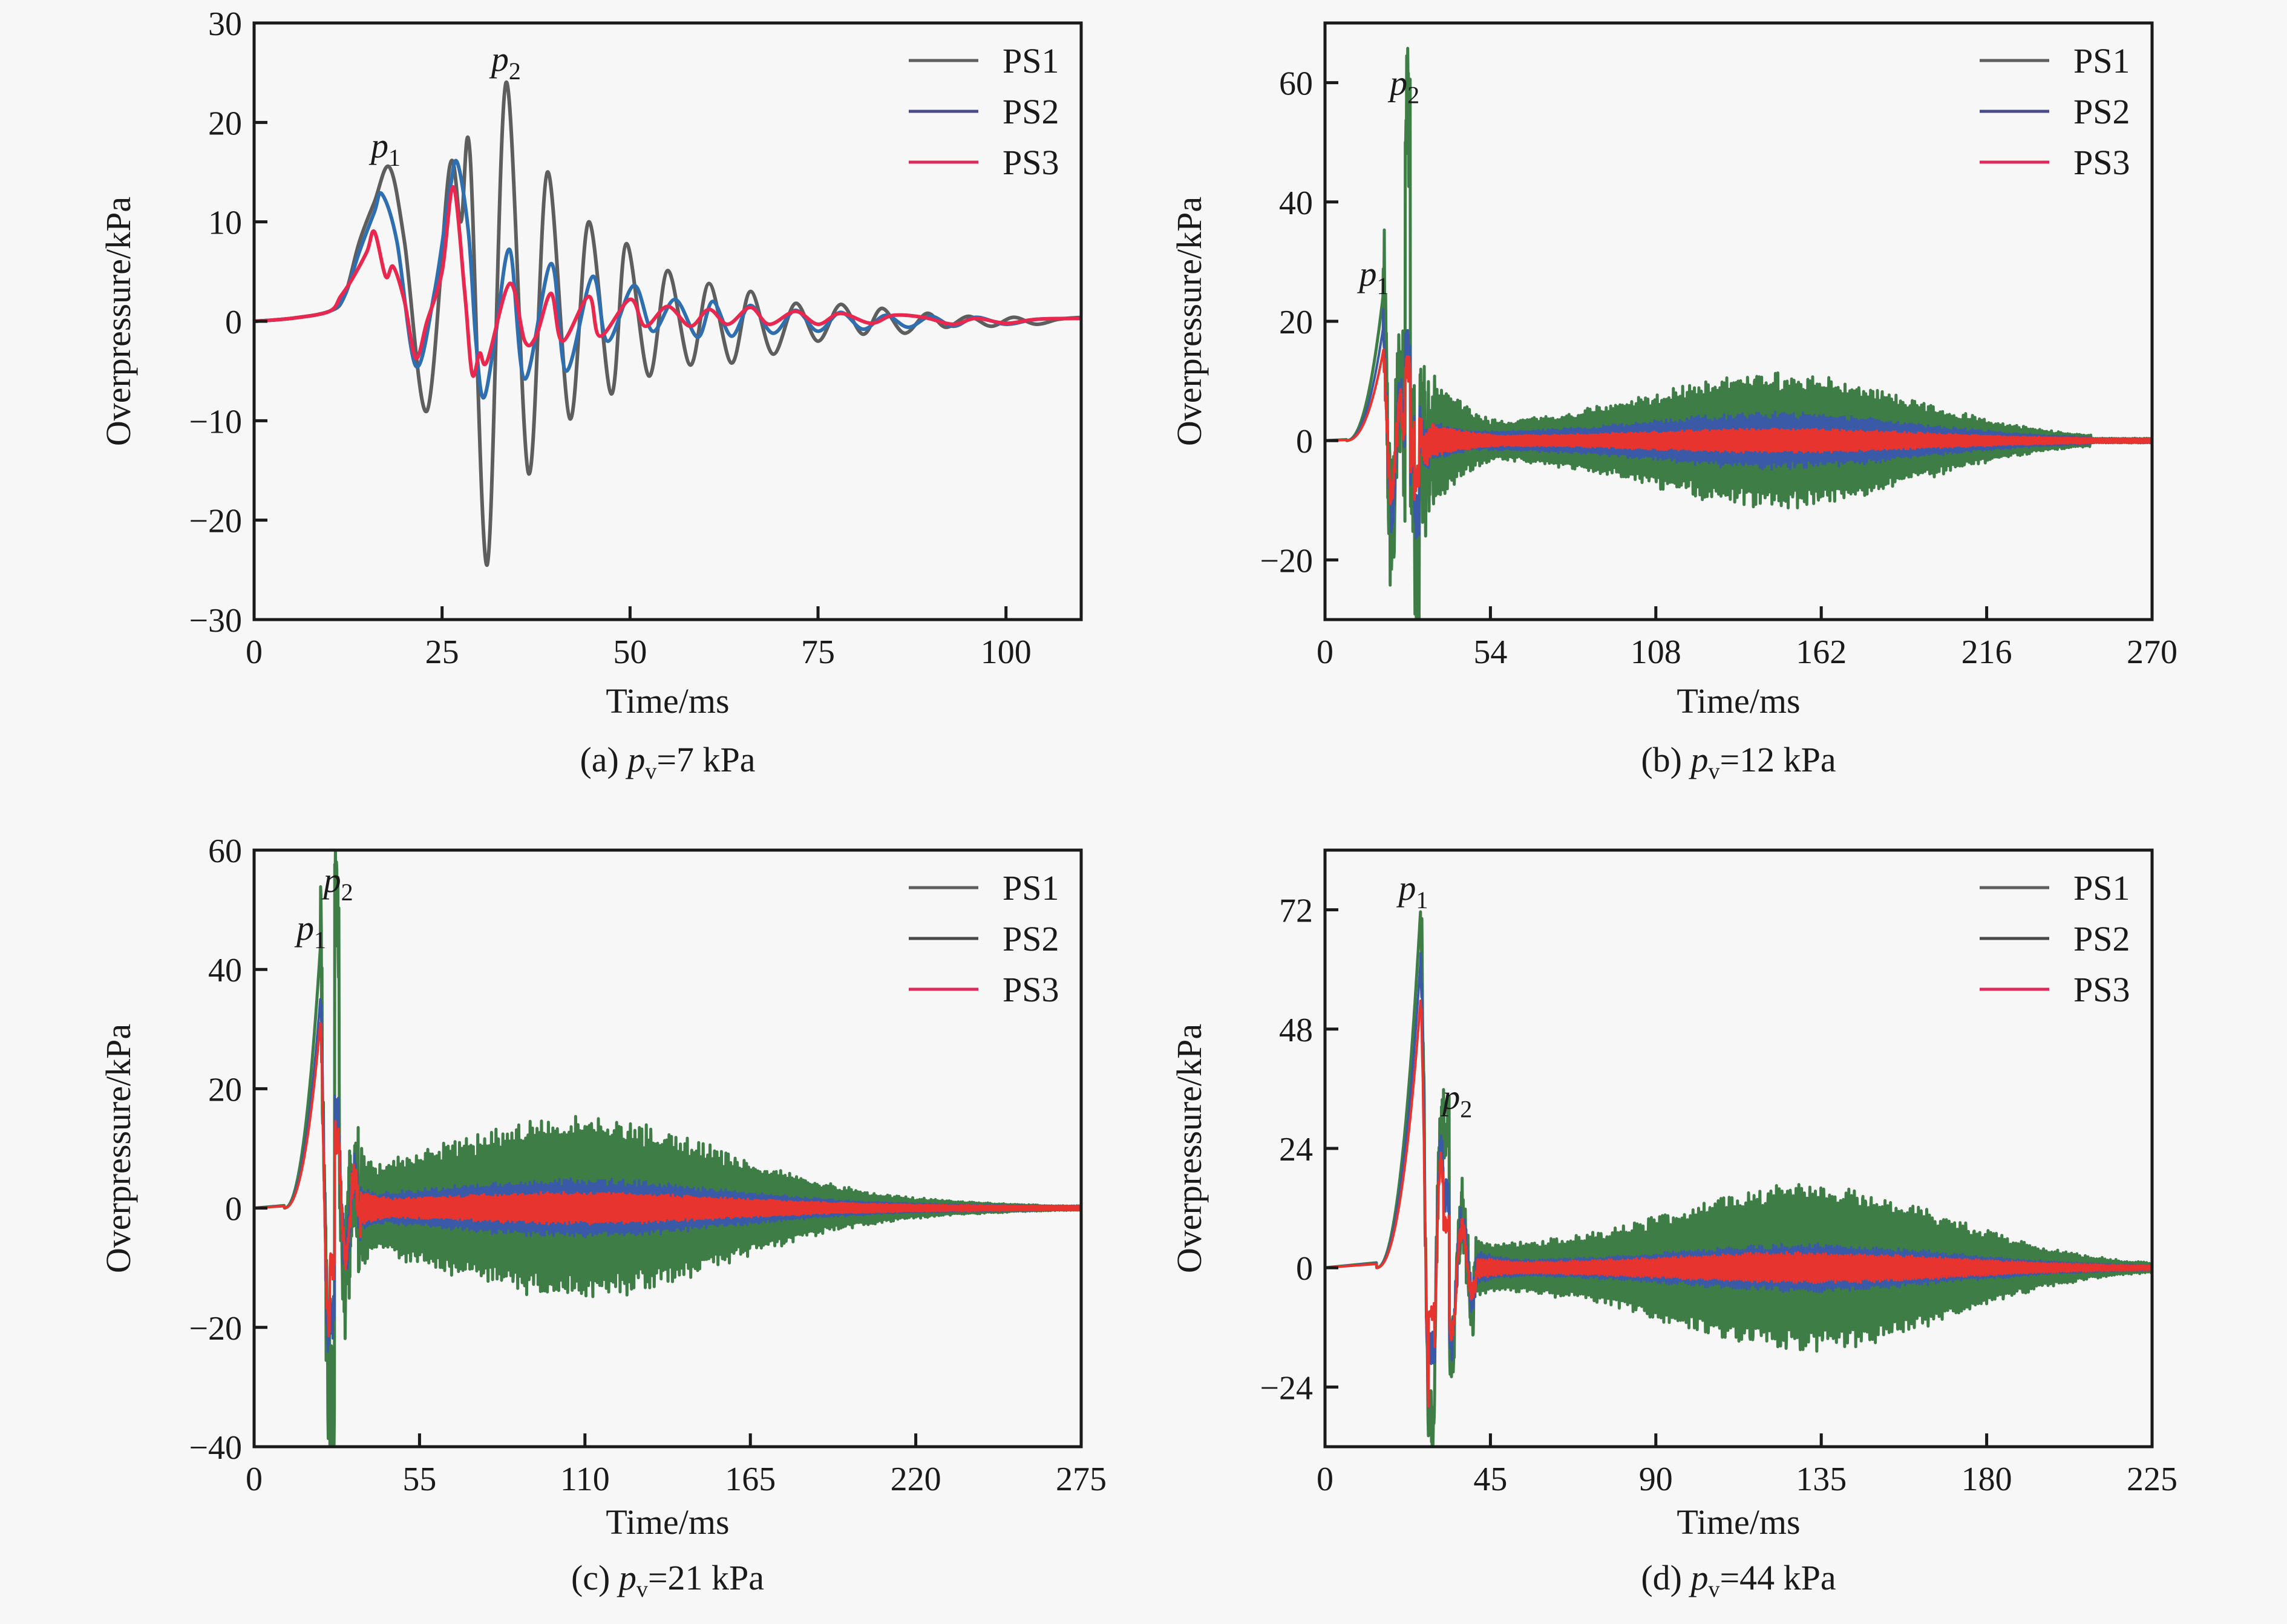 The image size is (2287, 1624). I want to click on y-tick-label: −30, so click(215, 621).